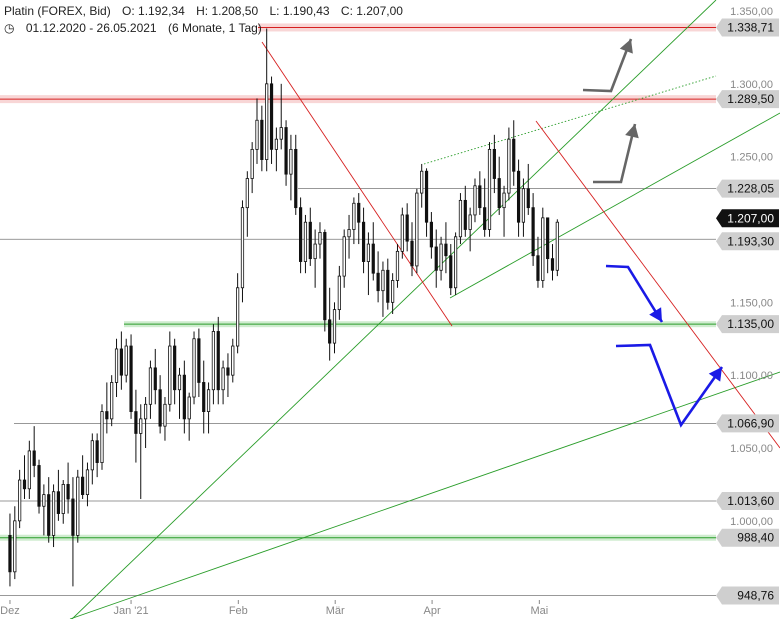 The width and height of the screenshot is (780, 619). What do you see at coordinates (238, 611) in the screenshot?
I see `x-tick-label: Feb` at bounding box center [238, 611].